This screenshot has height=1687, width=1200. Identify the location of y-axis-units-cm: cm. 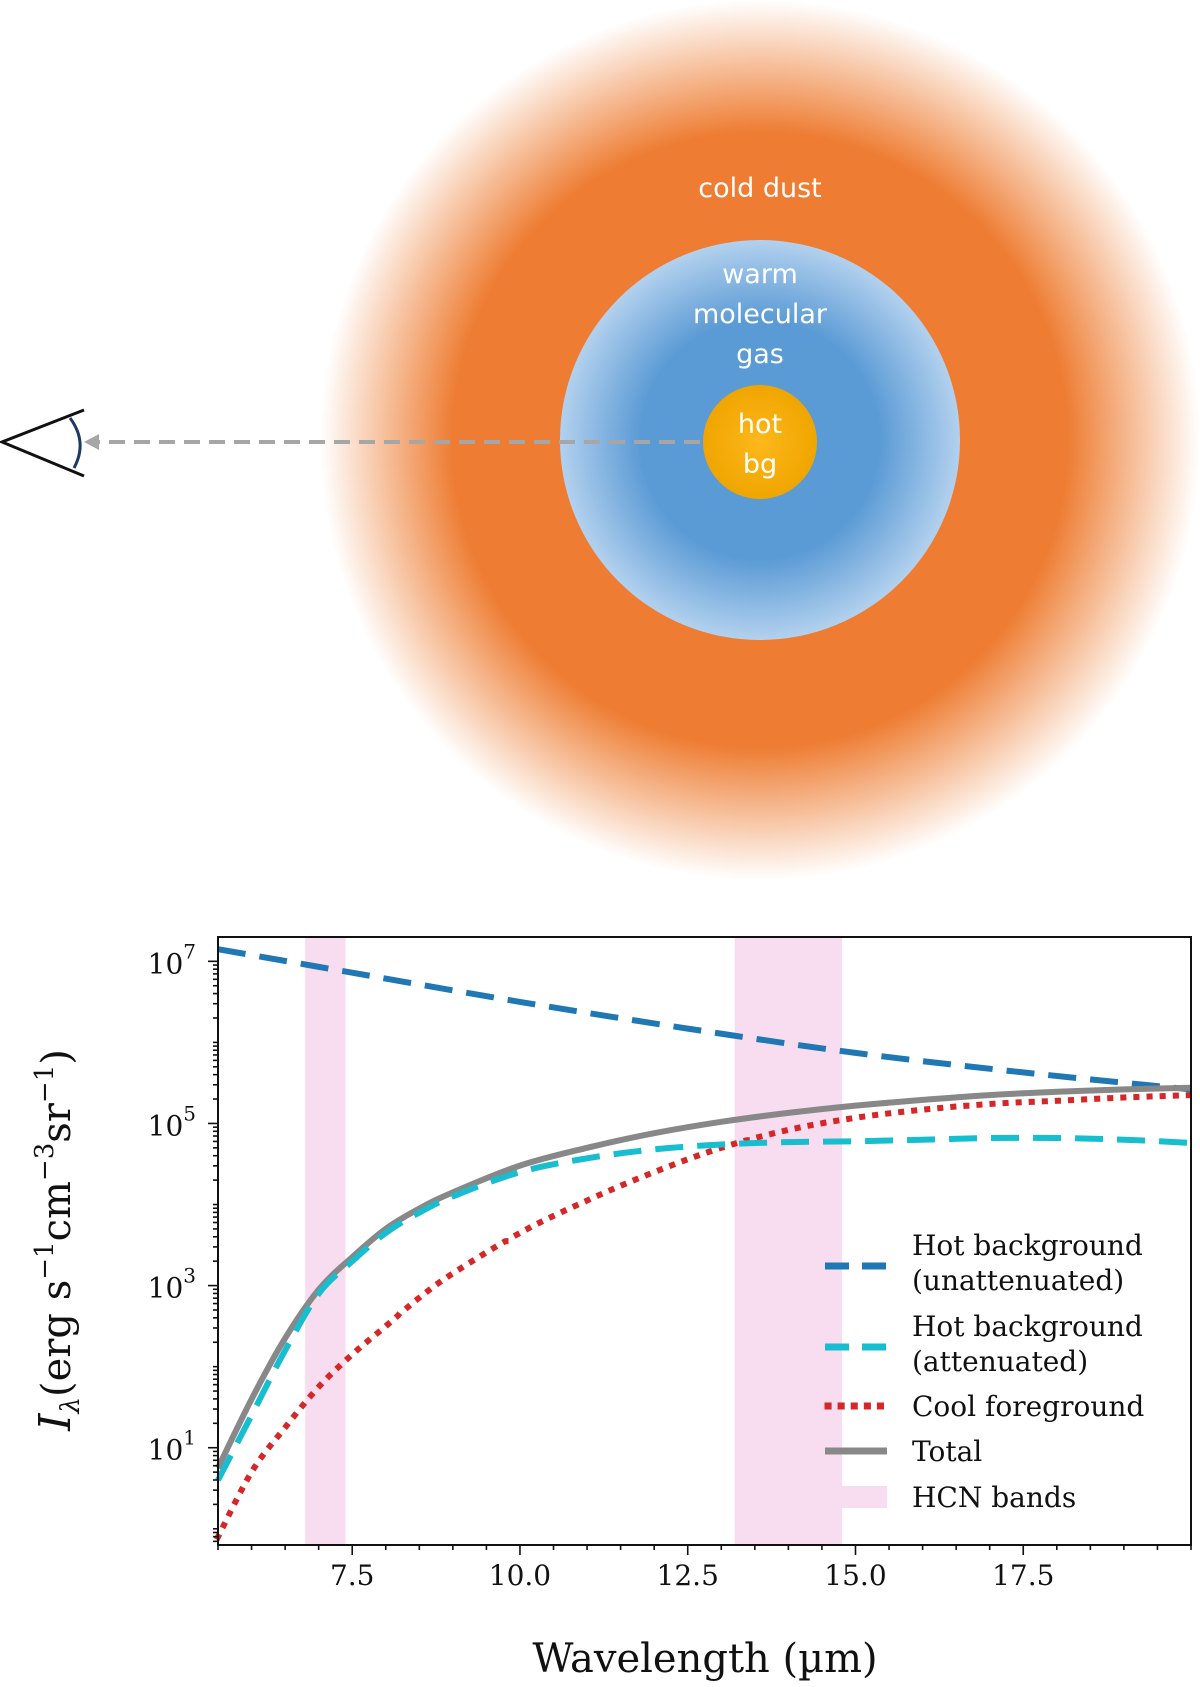
(57, 1211).